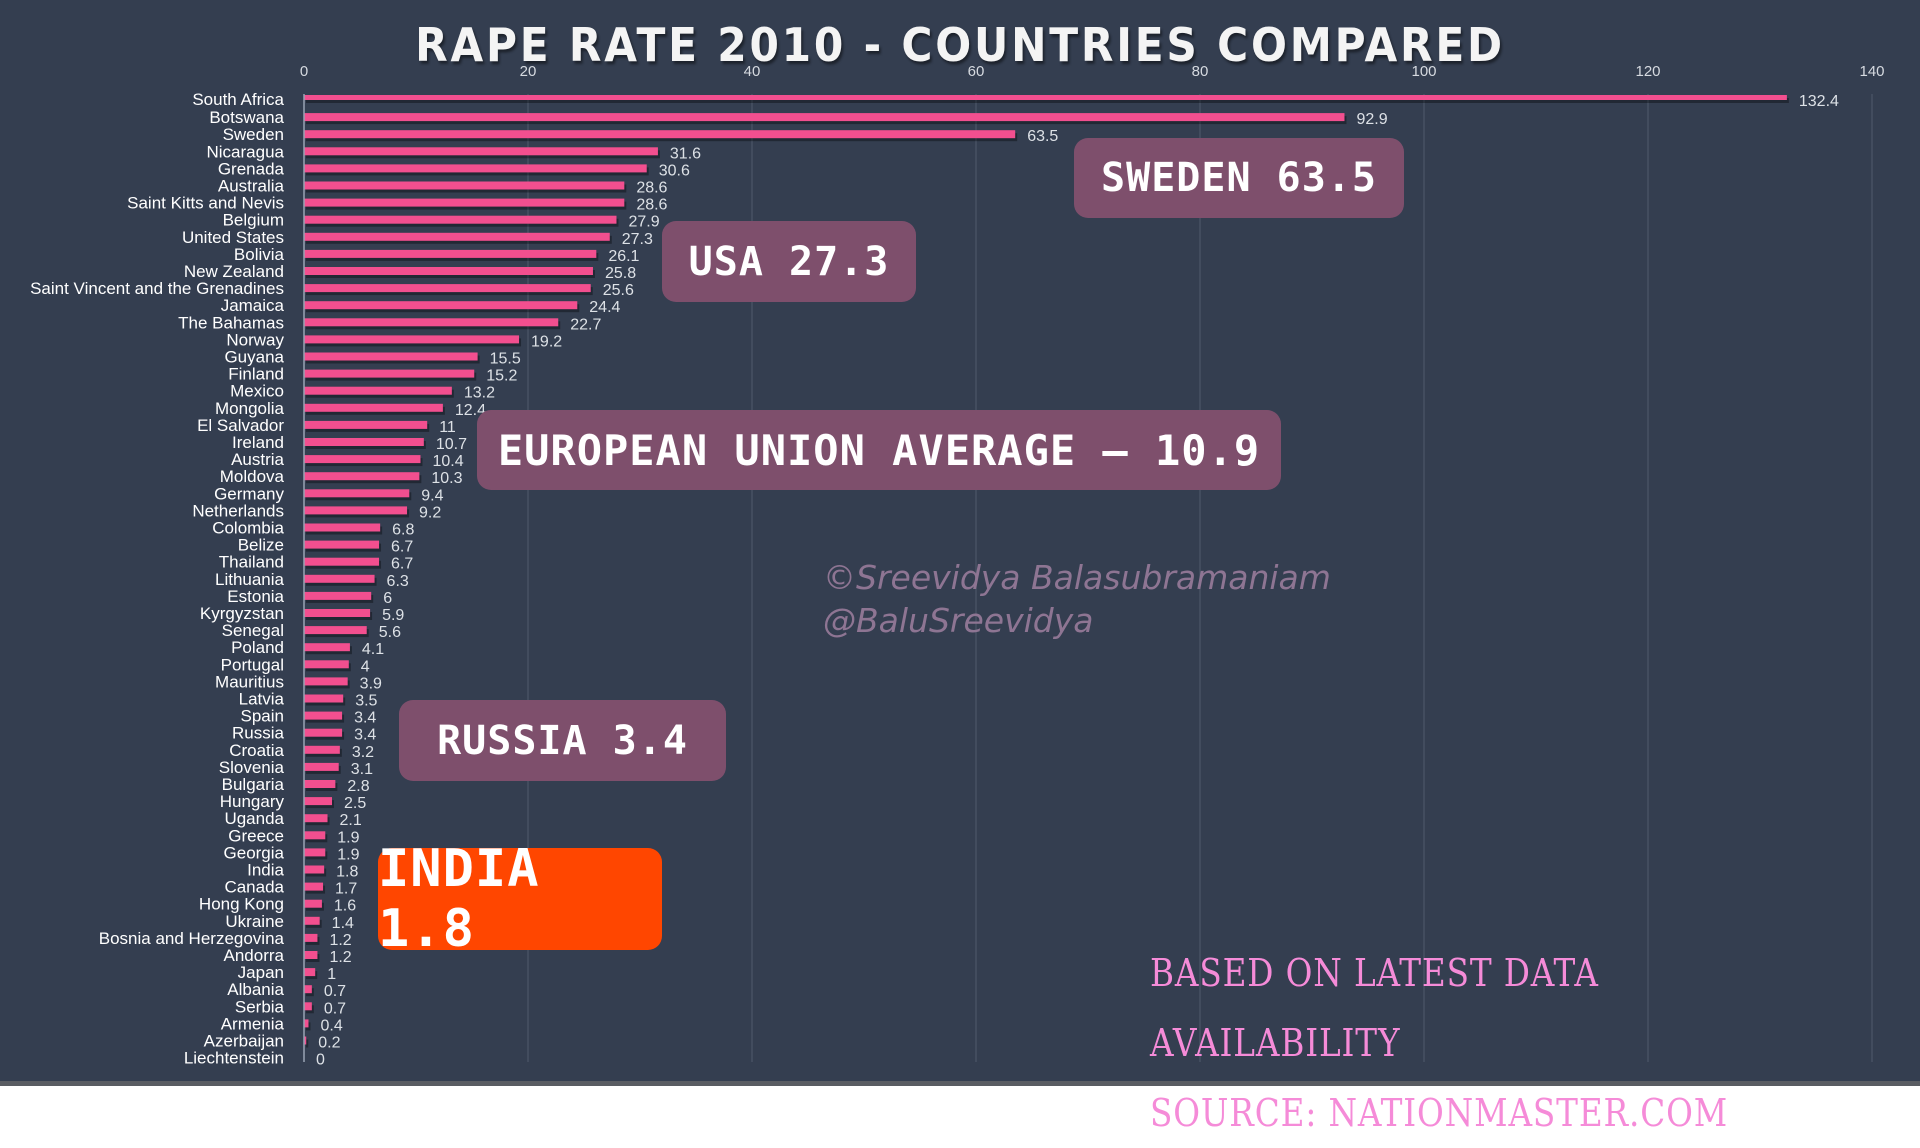  What do you see at coordinates (248, 528) in the screenshot?
I see `category-label: Colombia` at bounding box center [248, 528].